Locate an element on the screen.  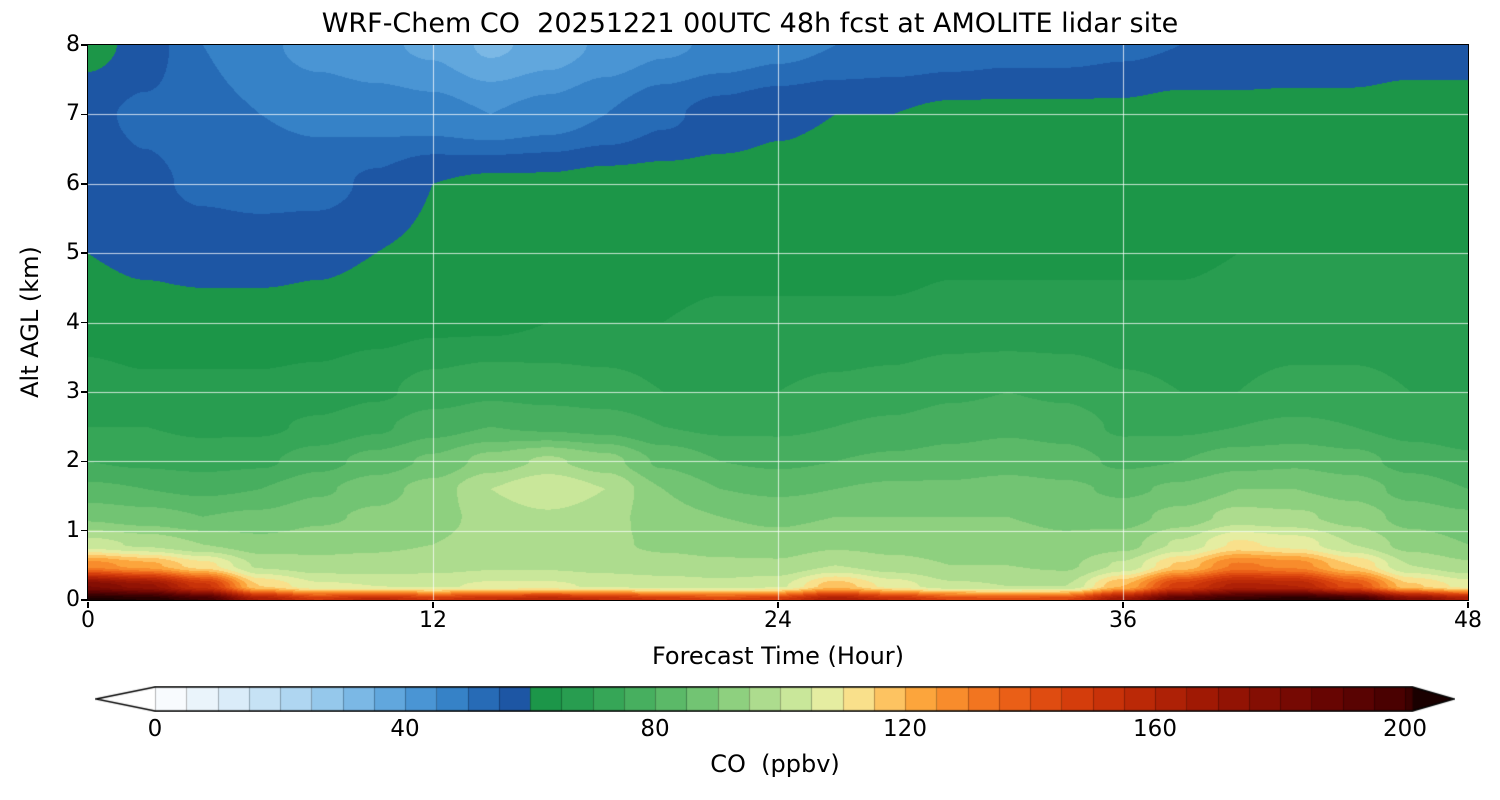
y-tick-label: 8 is located at coordinates (73, 44).